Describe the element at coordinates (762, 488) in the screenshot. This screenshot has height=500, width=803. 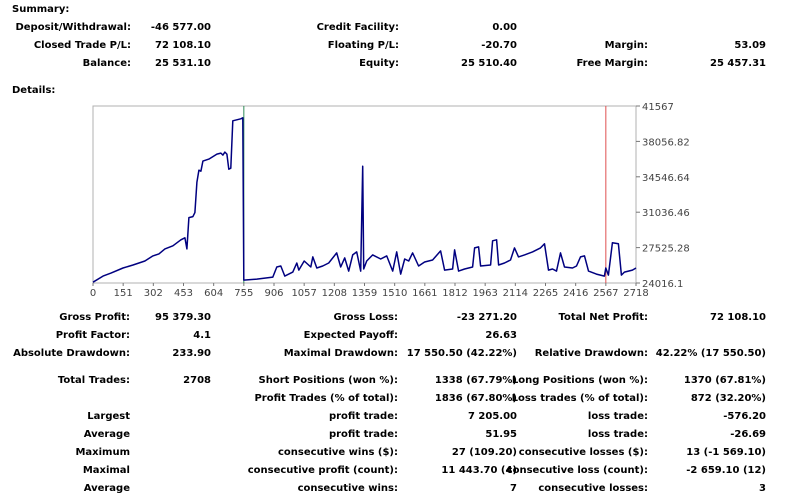
I see `average-consecutive-losses-value: 3` at that location.